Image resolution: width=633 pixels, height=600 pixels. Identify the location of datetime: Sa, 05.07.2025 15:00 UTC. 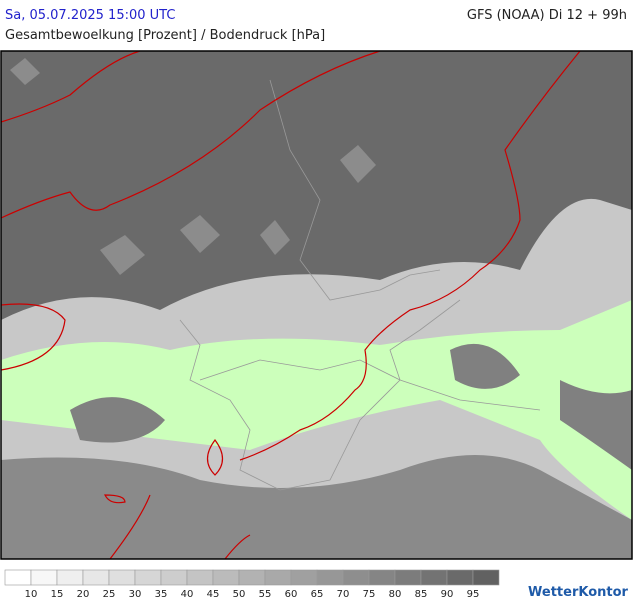
(90, 15).